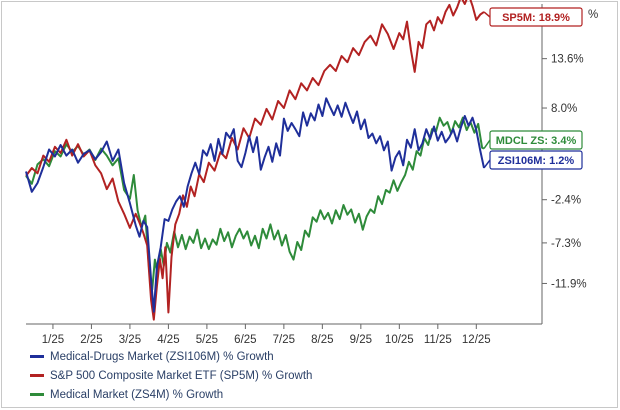 This screenshot has height=410, width=620. What do you see at coordinates (438, 340) in the screenshot?
I see `x-tick-label: 11/25` at bounding box center [438, 340].